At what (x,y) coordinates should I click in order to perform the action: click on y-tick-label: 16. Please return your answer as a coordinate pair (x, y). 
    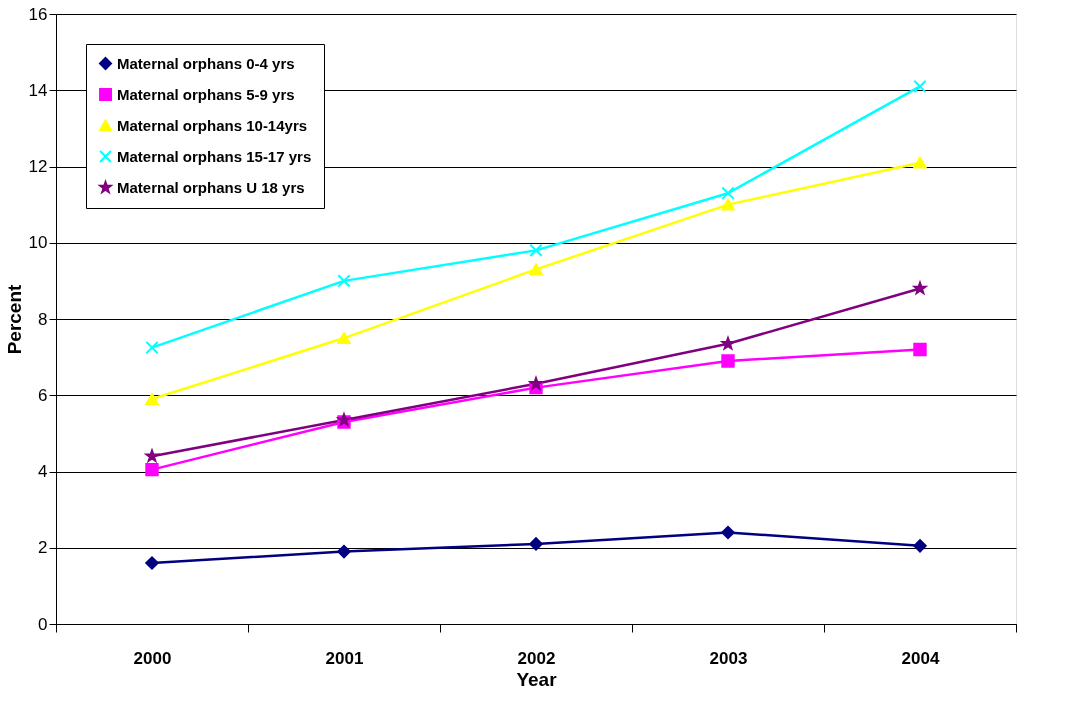
    Looking at the image, I should click on (38, 14).